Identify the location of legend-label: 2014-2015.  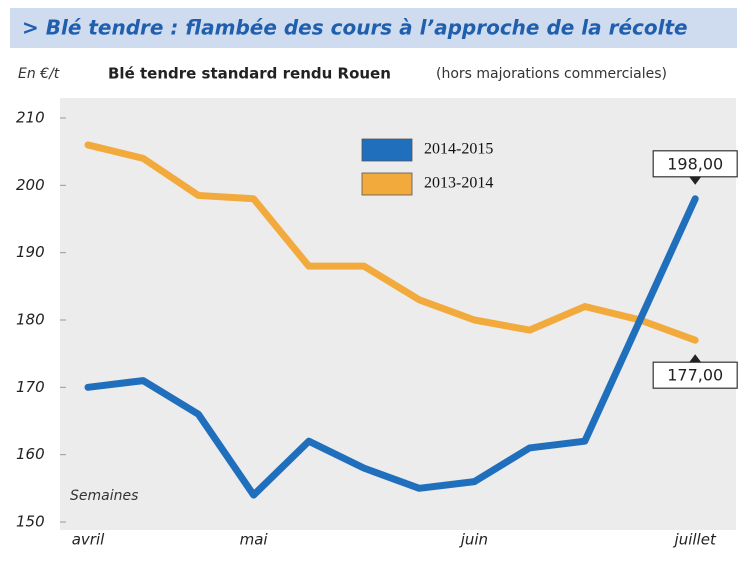
(458, 149).